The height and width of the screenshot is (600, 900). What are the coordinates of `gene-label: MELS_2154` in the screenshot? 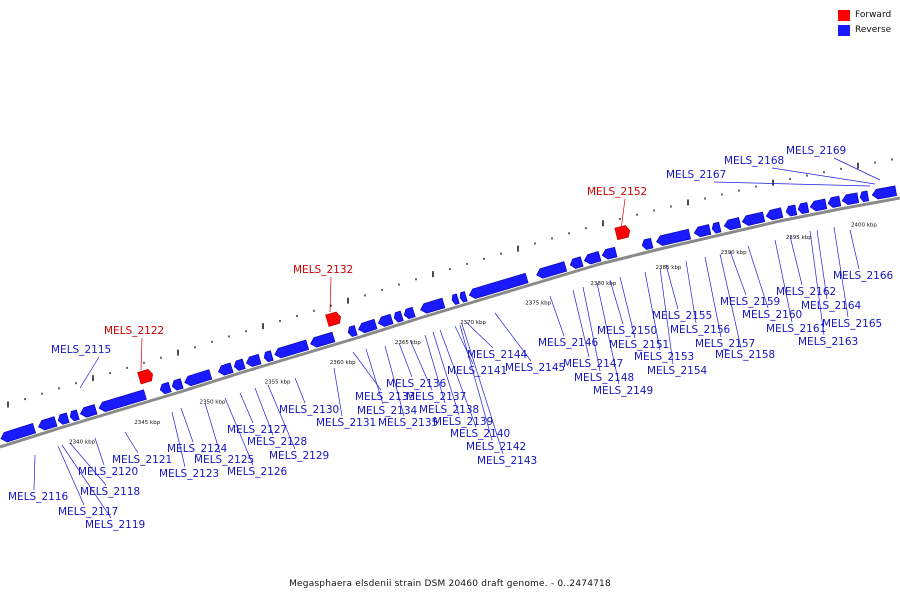 It's located at (677, 371).